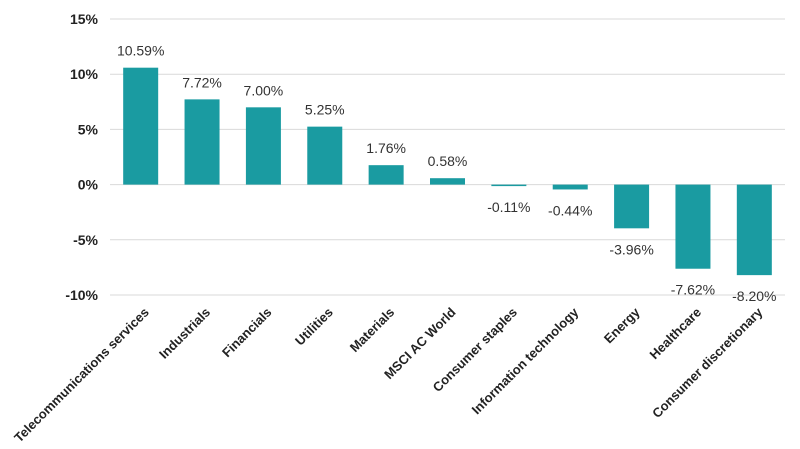 This screenshot has height=449, width=800. I want to click on category-label: Consumer discretionary, so click(707, 362).